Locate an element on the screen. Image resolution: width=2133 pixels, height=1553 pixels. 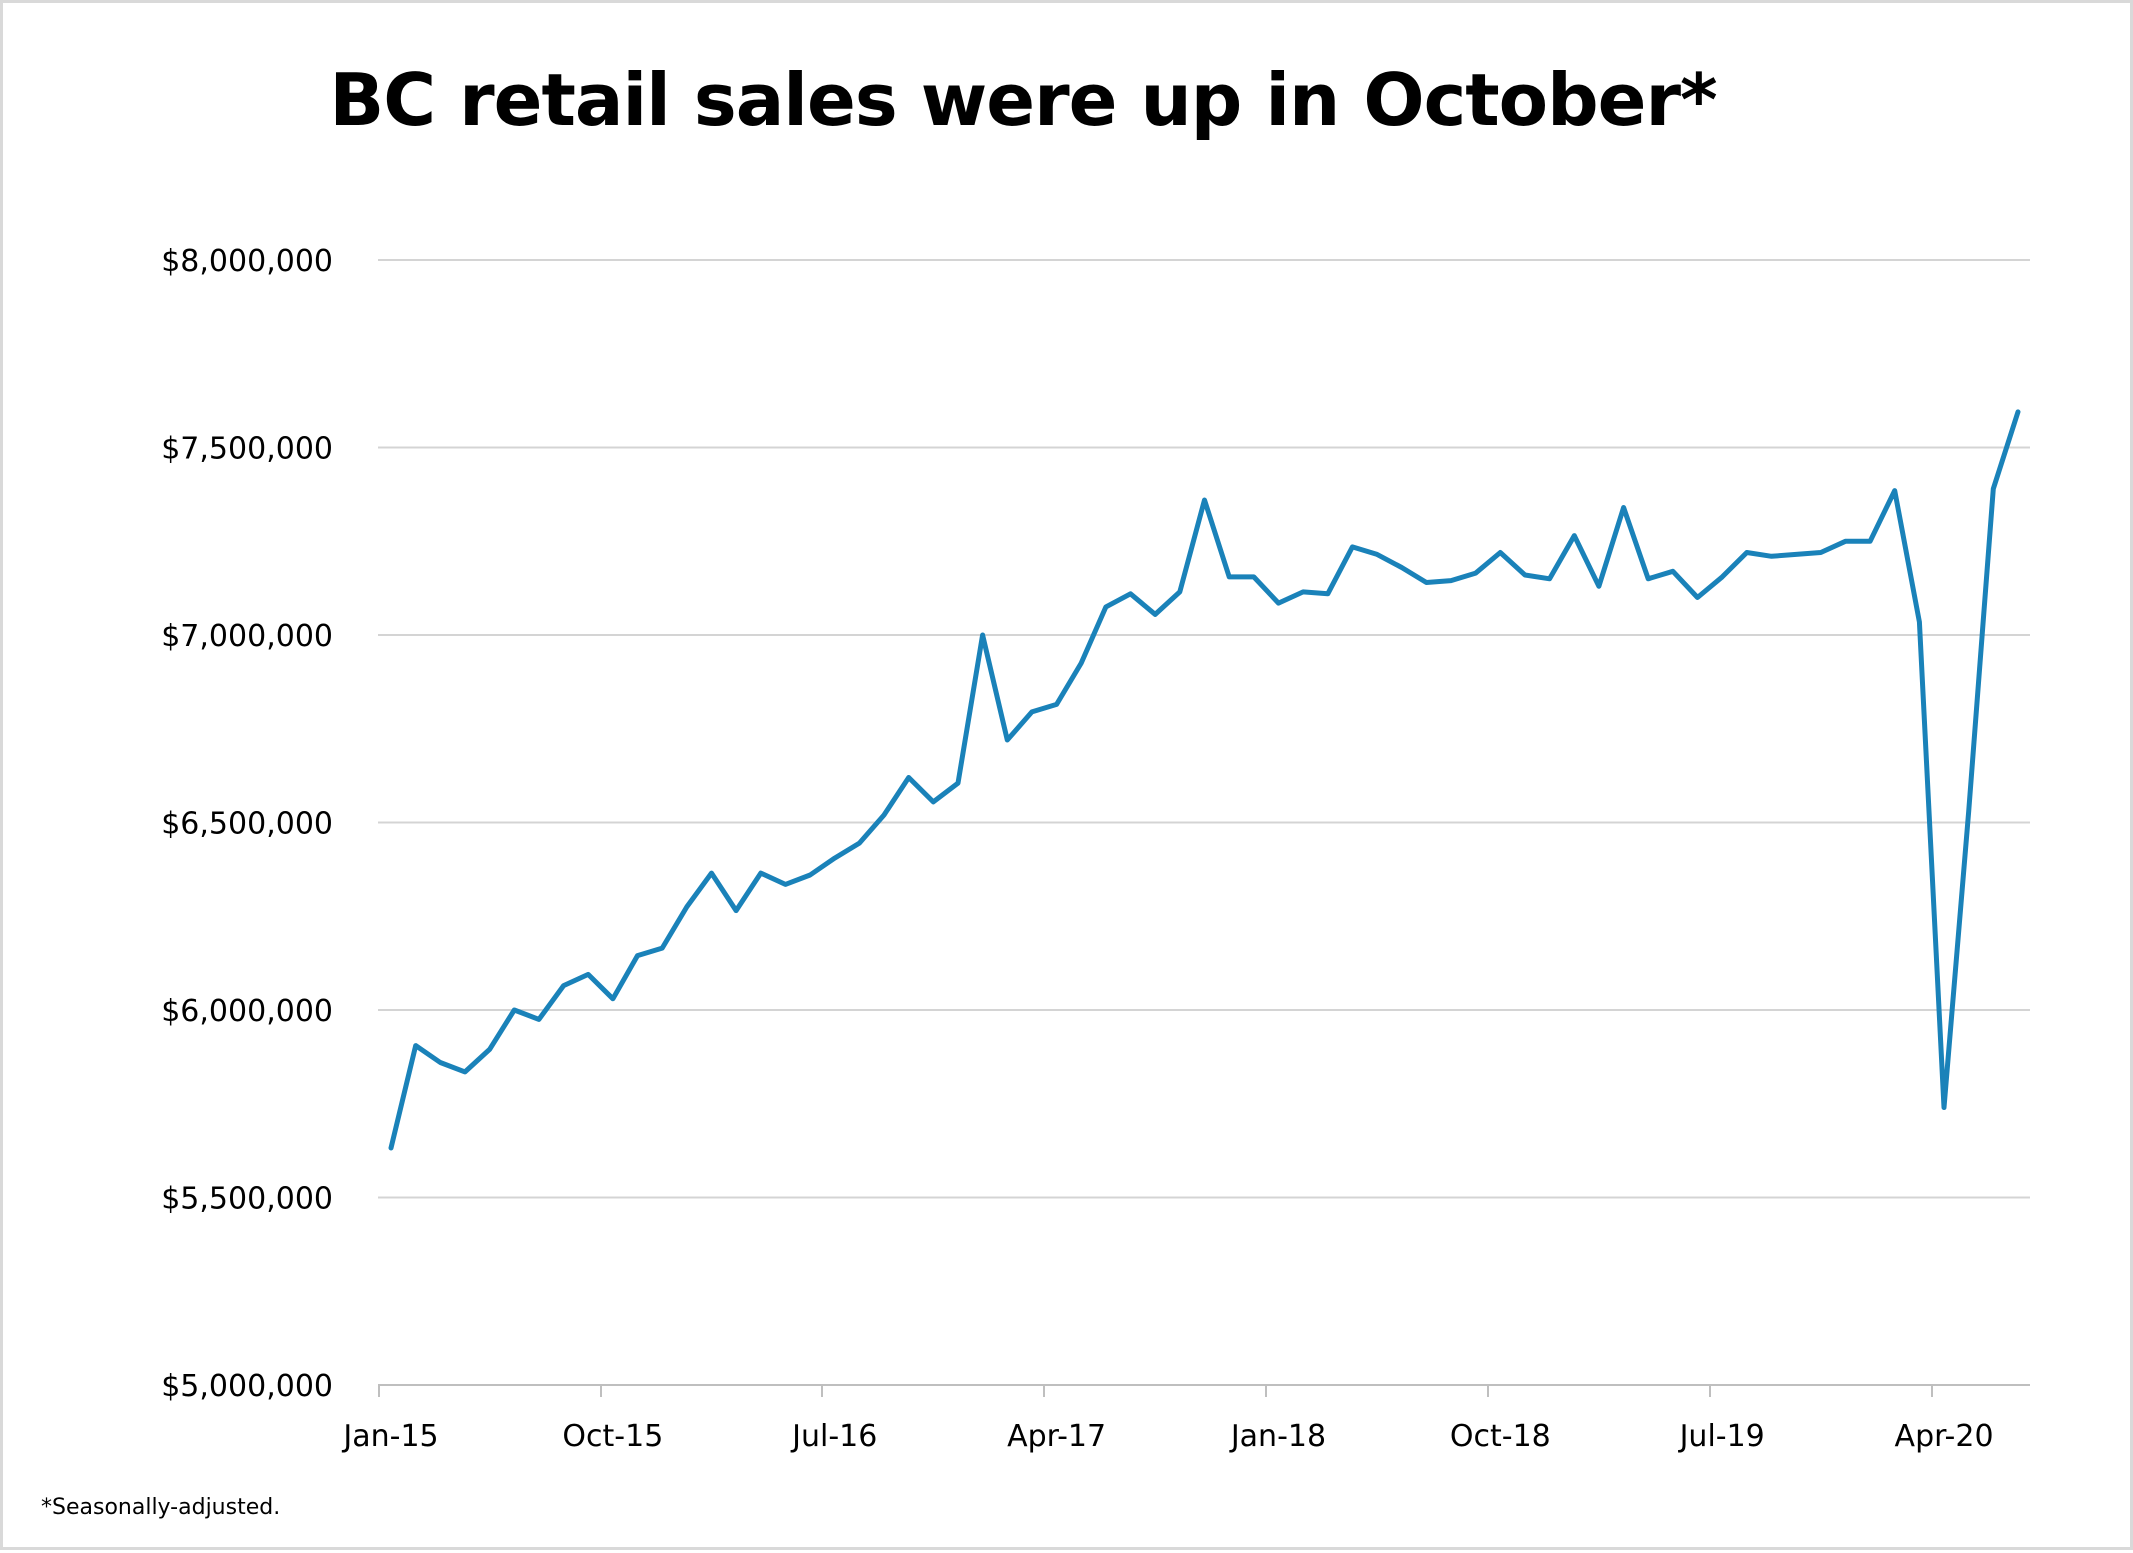
y-tick-label: $6,000,000 is located at coordinates (247, 1011).